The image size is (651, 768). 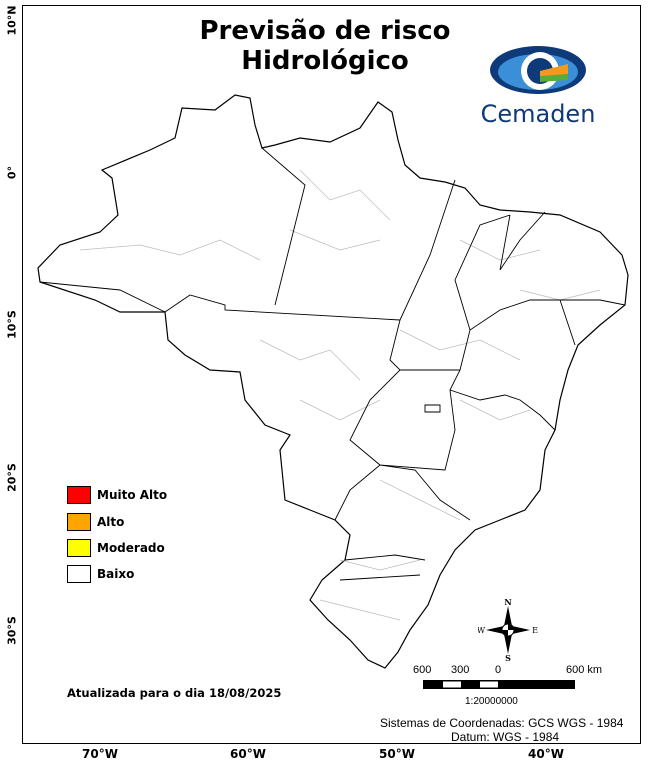 What do you see at coordinates (100, 754) in the screenshot?
I see `lon-label: 70°W` at bounding box center [100, 754].